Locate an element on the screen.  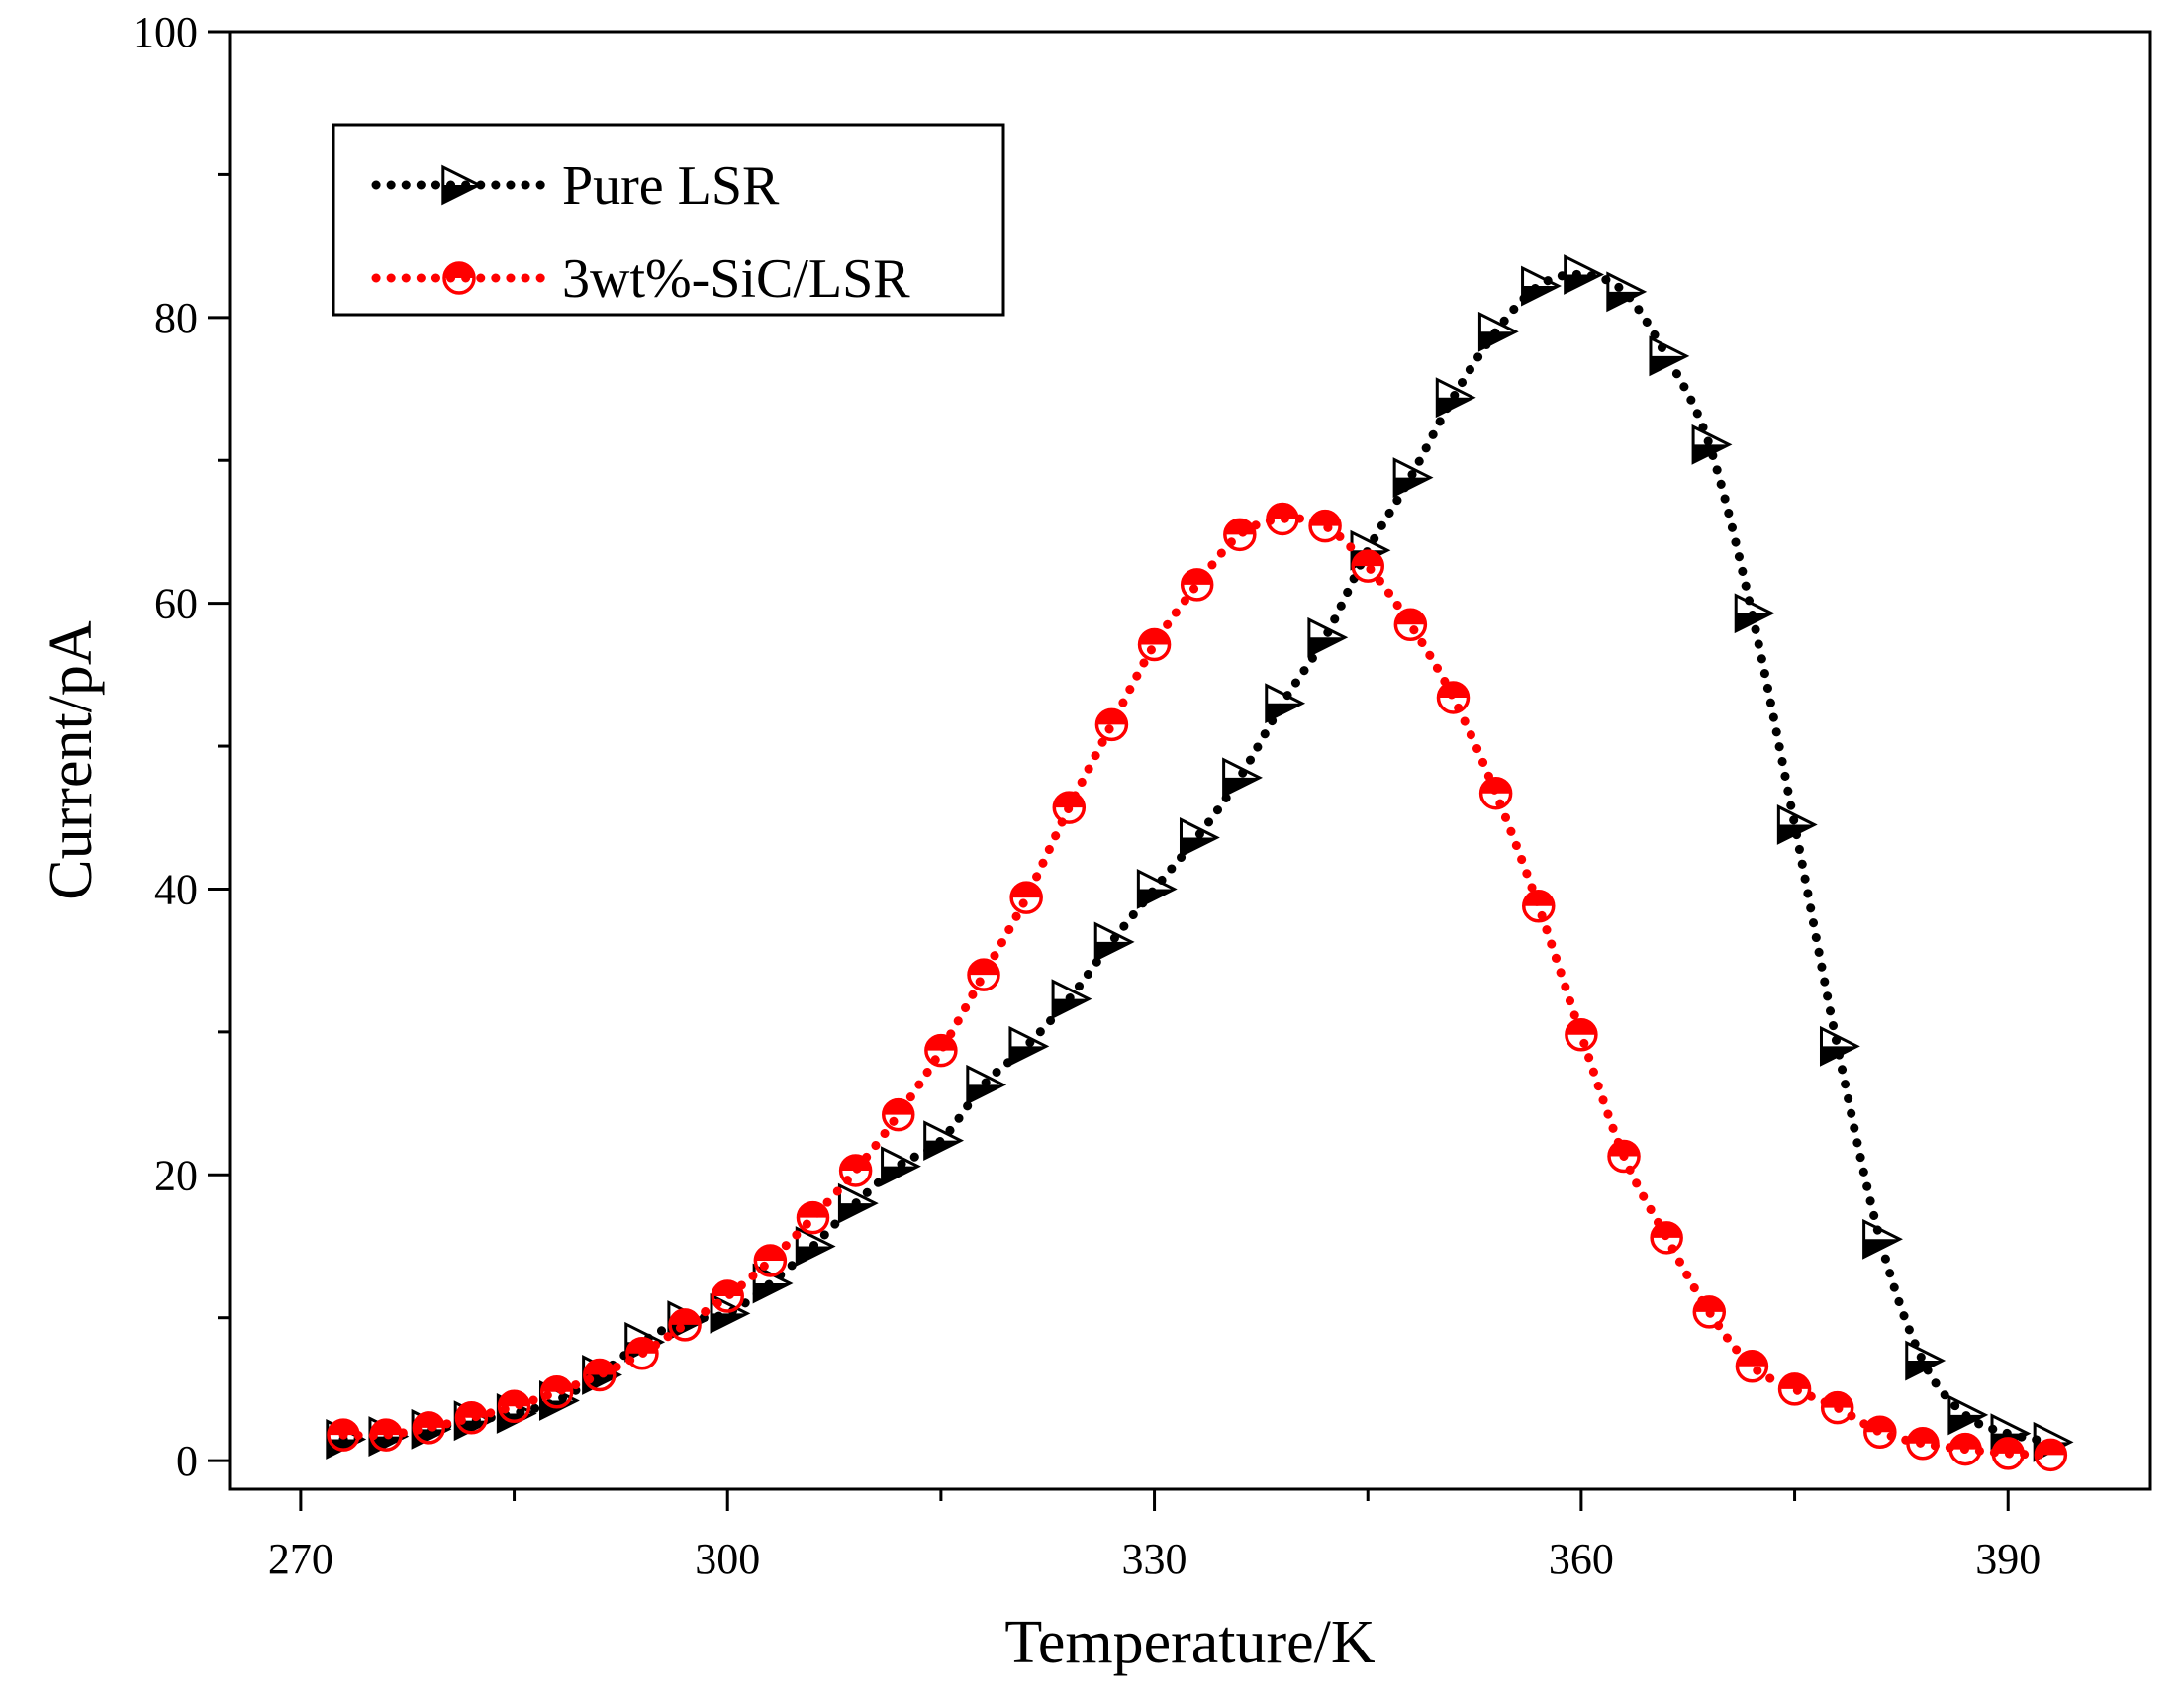
y-tick-label: 0 is located at coordinates (187, 1461).